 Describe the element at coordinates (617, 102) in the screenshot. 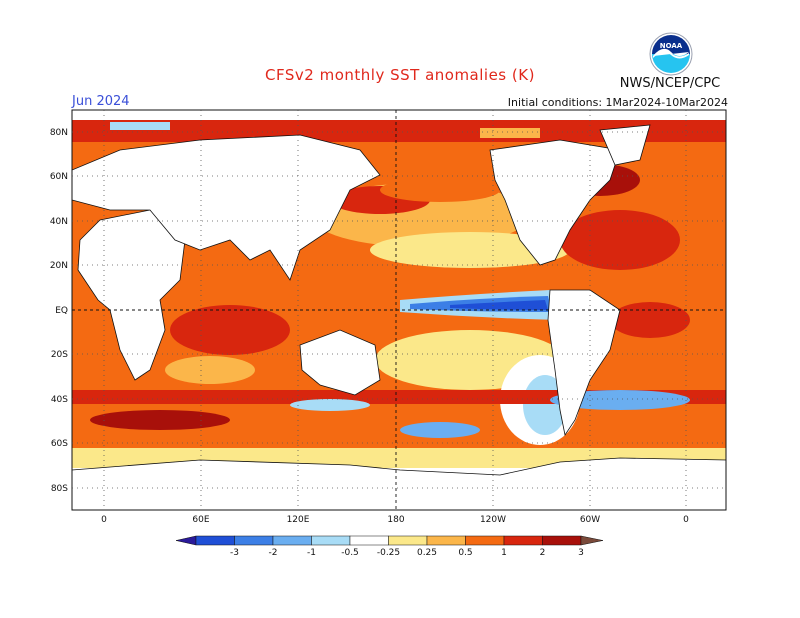

I see `initial-conditions-label: Initial conditions: 1Mar2024-10Mar2024` at that location.